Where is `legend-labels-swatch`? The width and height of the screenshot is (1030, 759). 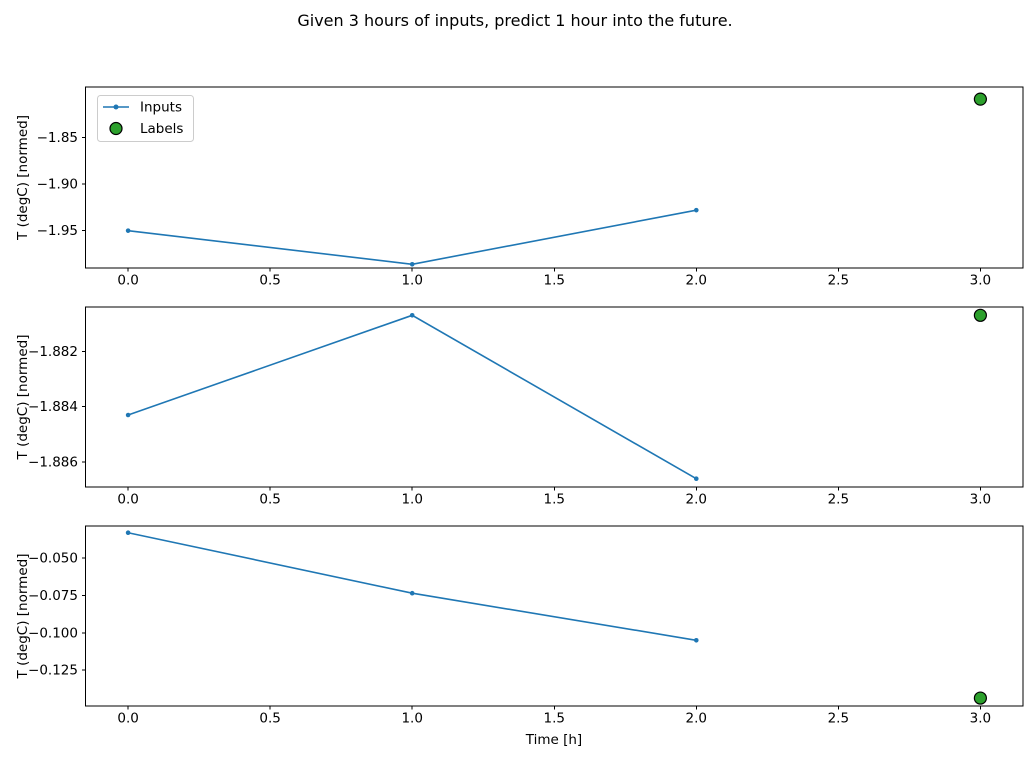 legend-labels-swatch is located at coordinates (116, 128).